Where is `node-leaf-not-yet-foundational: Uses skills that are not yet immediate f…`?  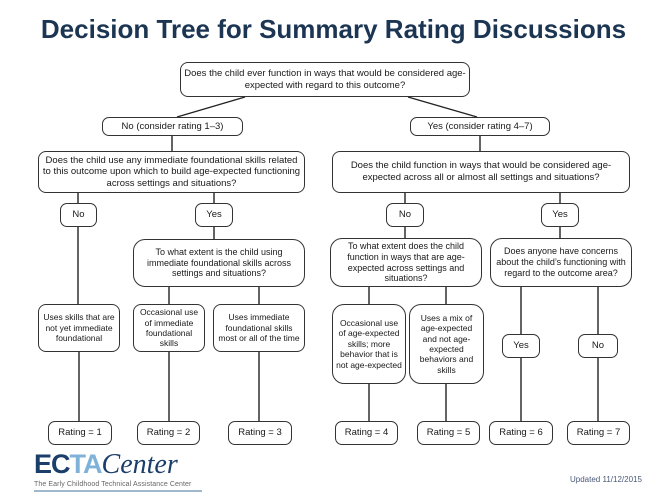
node-leaf-not-yet-foundational: Uses skills that are not yet immediate f… is located at coordinates (79, 328).